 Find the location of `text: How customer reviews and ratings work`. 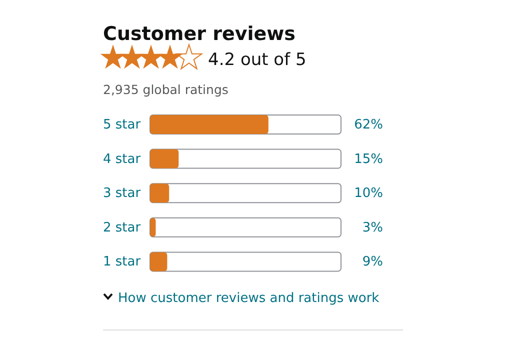

text: How customer reviews and ratings work is located at coordinates (249, 298).